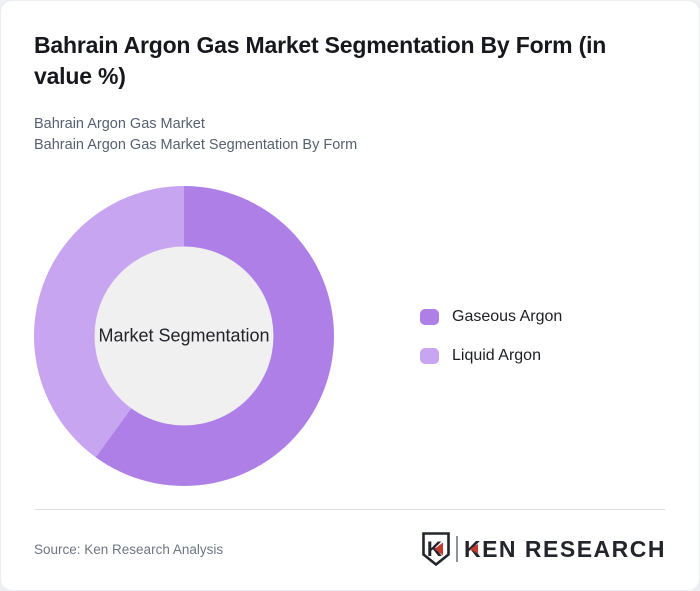  I want to click on legend-swatch-gaseous-icon, so click(429, 316).